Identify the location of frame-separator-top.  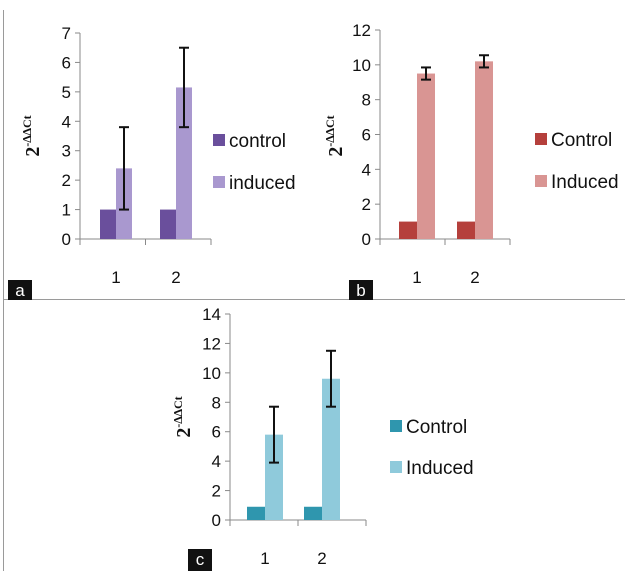
(314, 299).